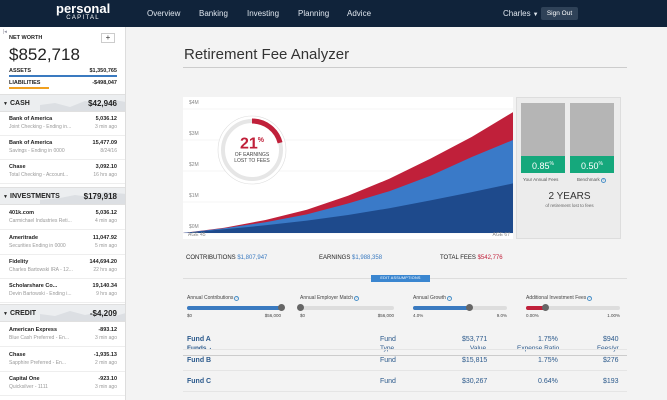  What do you see at coordinates (521, 13) in the screenshot?
I see `user-menu: Charles ▼` at bounding box center [521, 13].